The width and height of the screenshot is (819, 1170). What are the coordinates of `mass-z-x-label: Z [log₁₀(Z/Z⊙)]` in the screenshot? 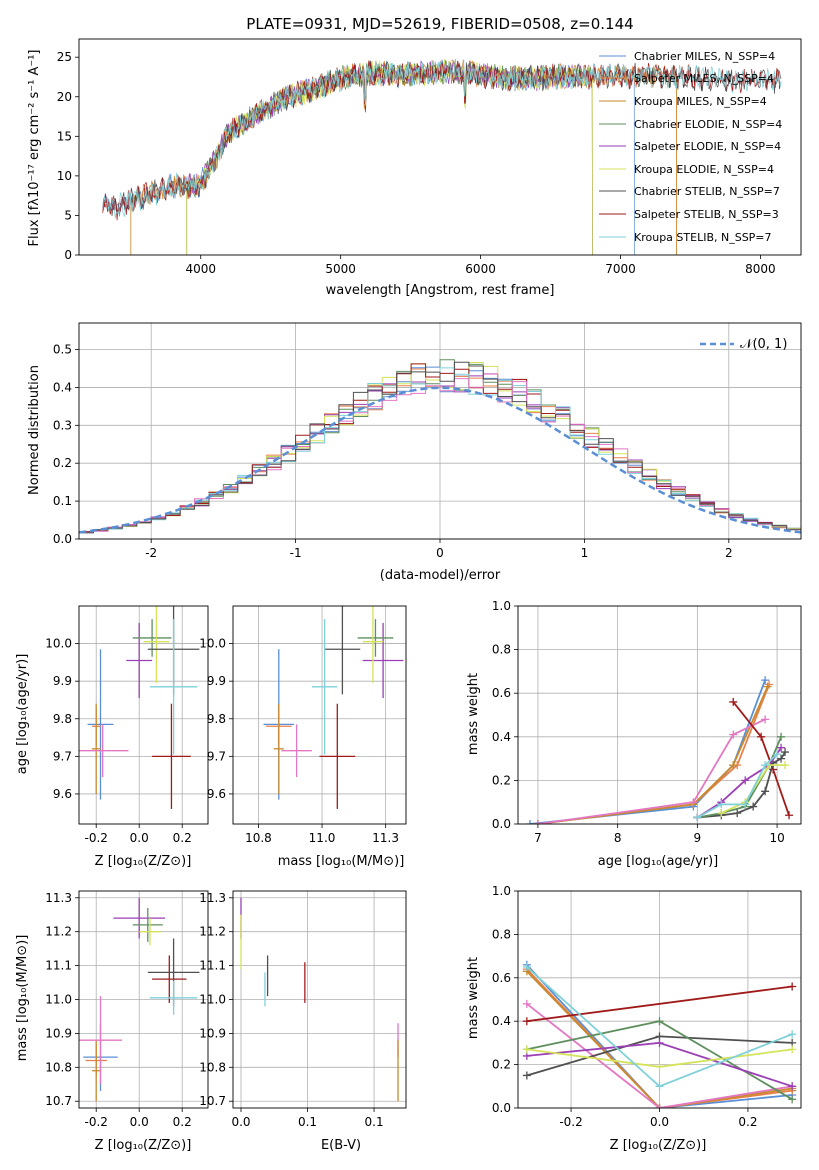 It's located at (143, 1145).